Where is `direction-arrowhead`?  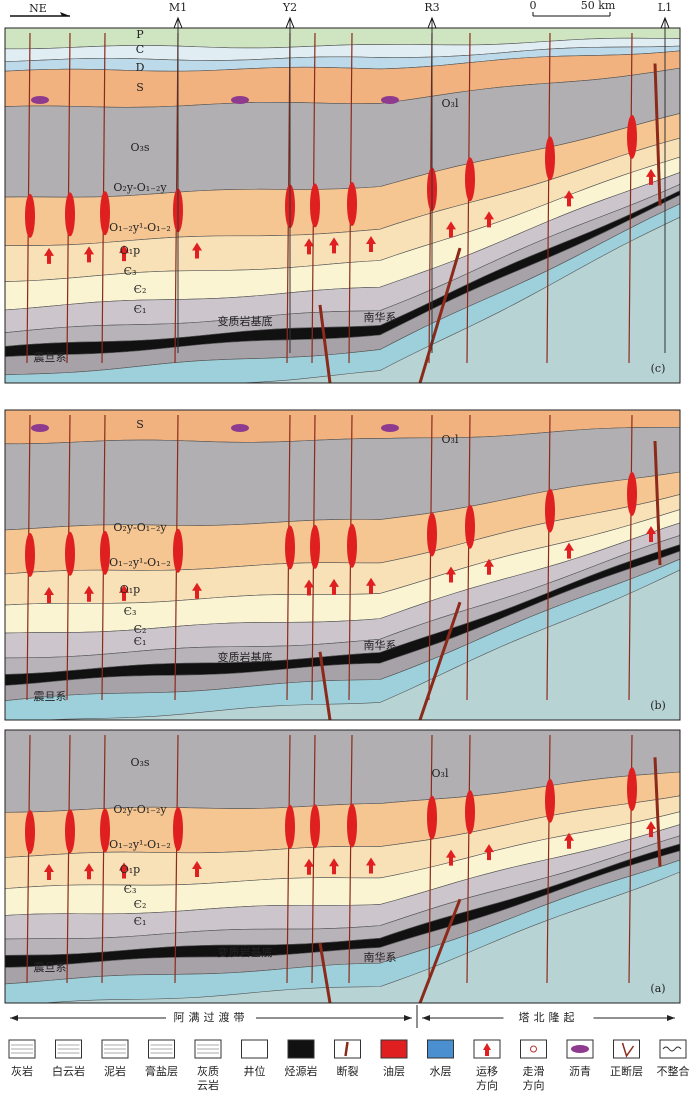 direction-arrowhead is located at coordinates (65, 14).